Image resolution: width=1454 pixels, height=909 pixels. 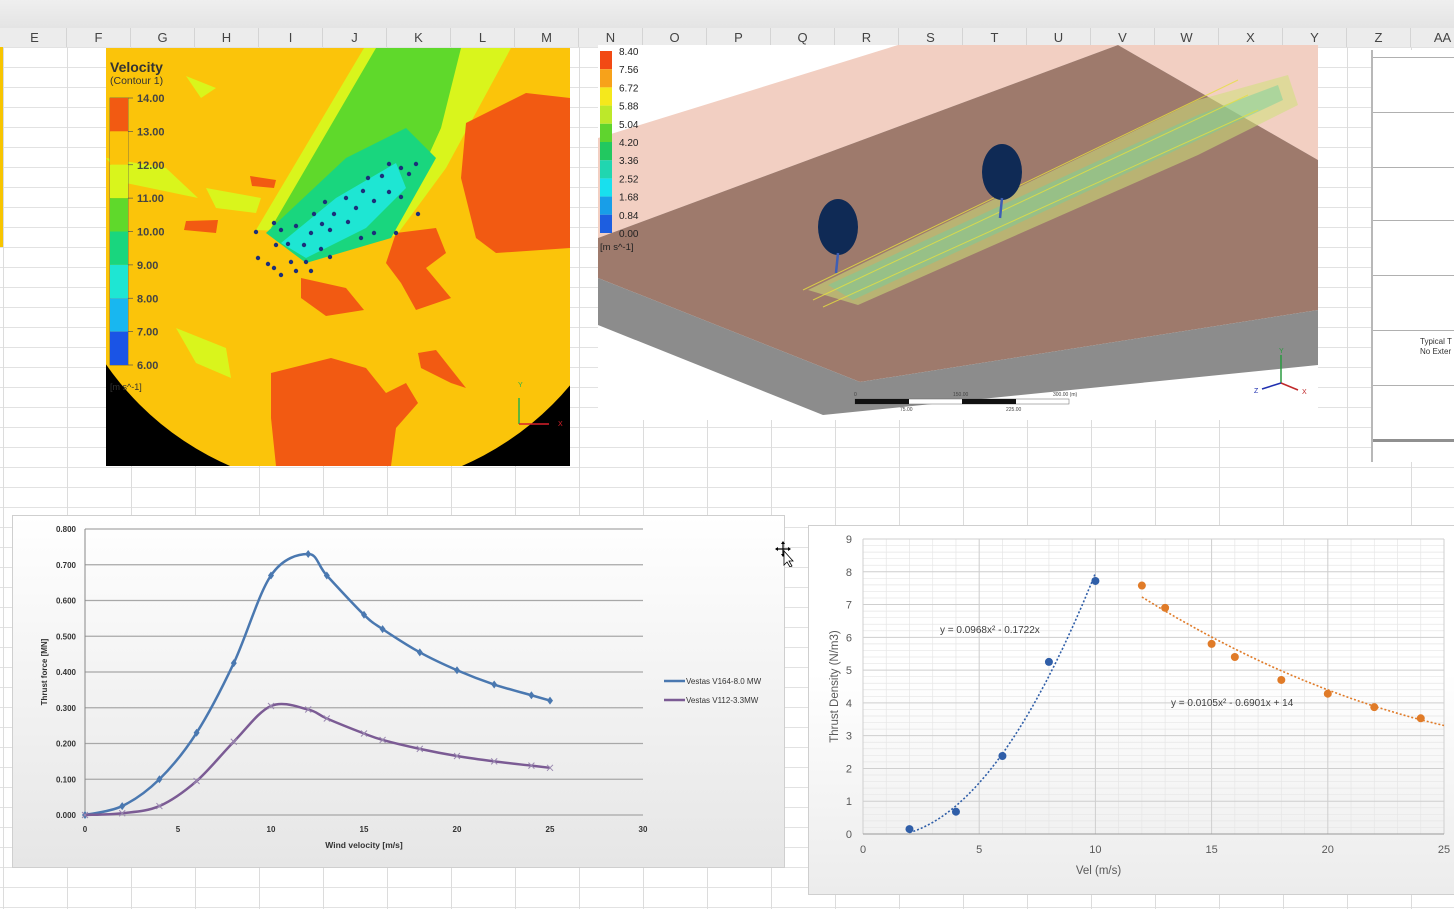 I want to click on y-tick-label: 7, so click(x=849, y=606).